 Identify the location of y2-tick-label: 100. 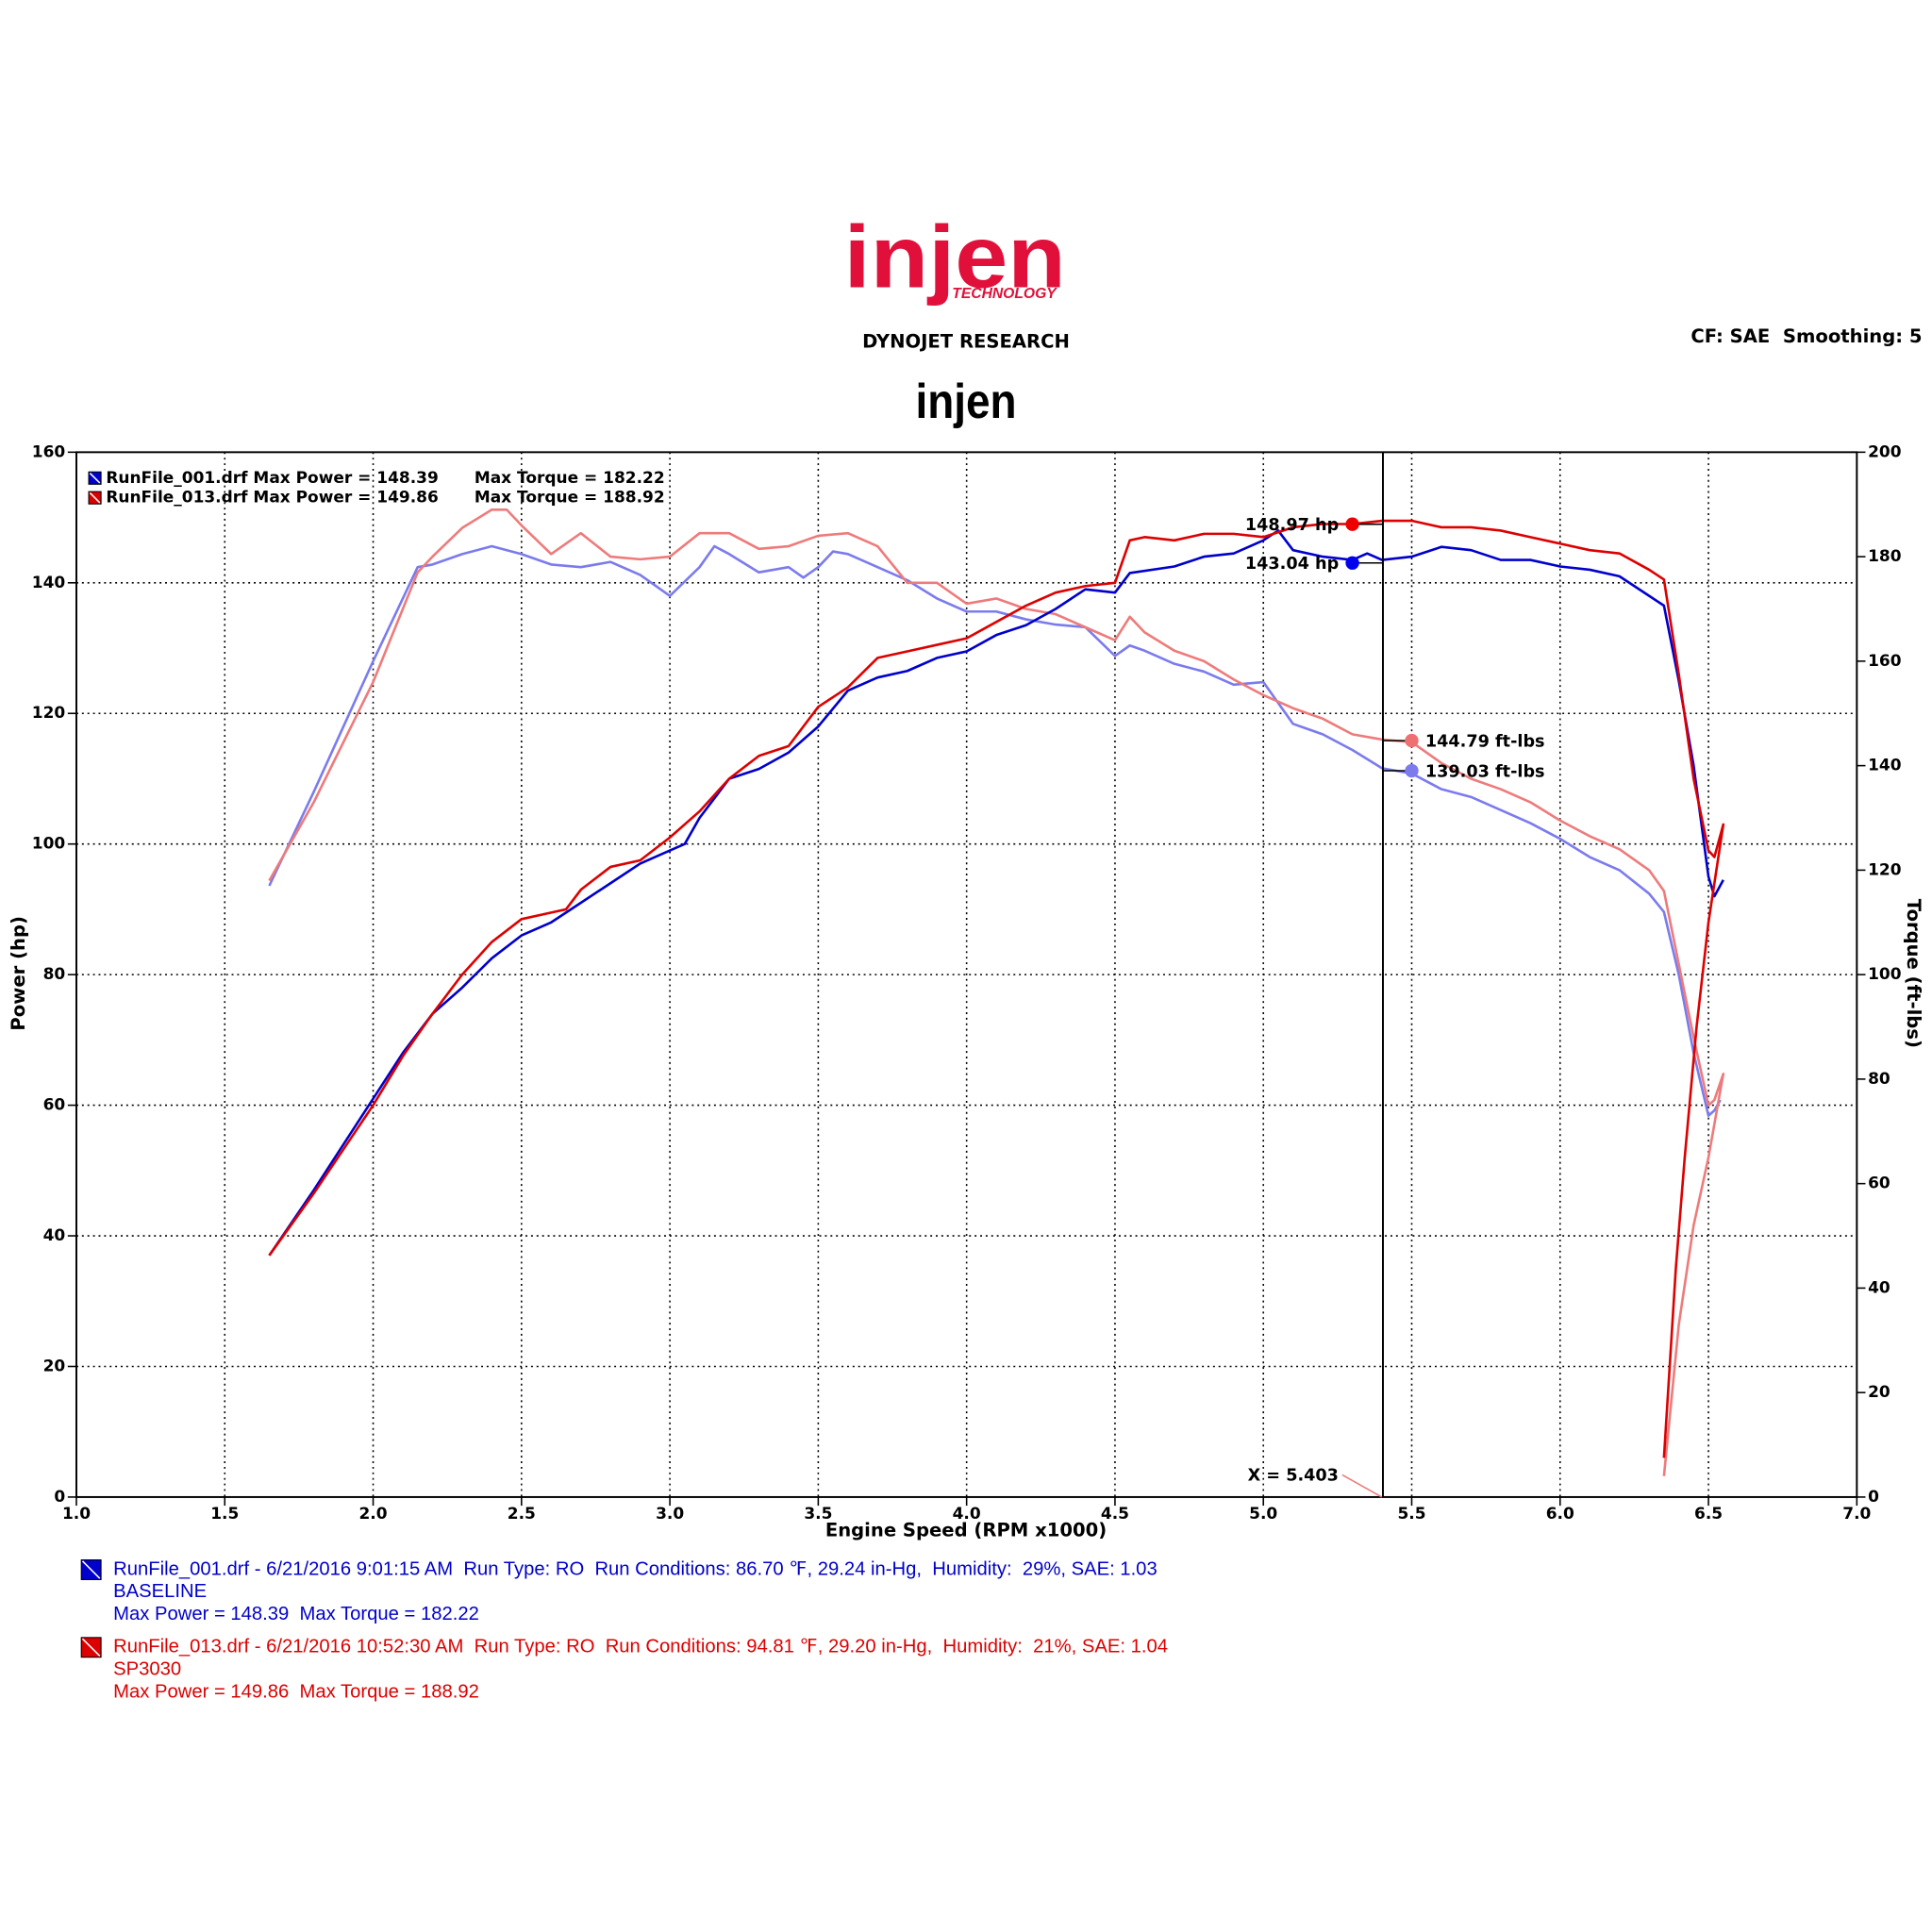
(1885, 974).